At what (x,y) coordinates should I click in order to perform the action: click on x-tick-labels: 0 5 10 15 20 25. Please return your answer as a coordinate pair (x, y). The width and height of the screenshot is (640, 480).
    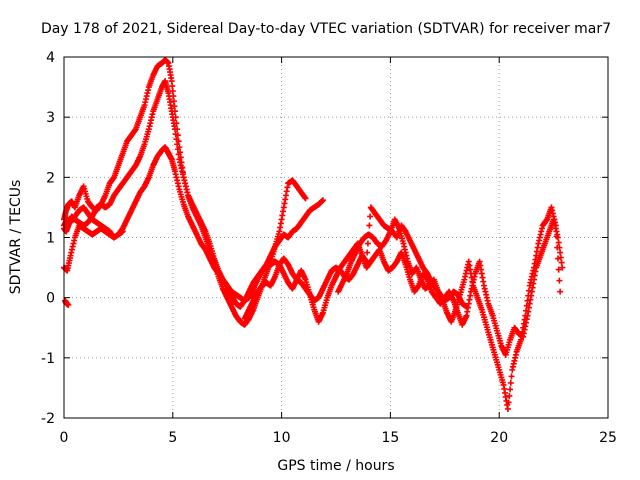
    Looking at the image, I should click on (338, 438).